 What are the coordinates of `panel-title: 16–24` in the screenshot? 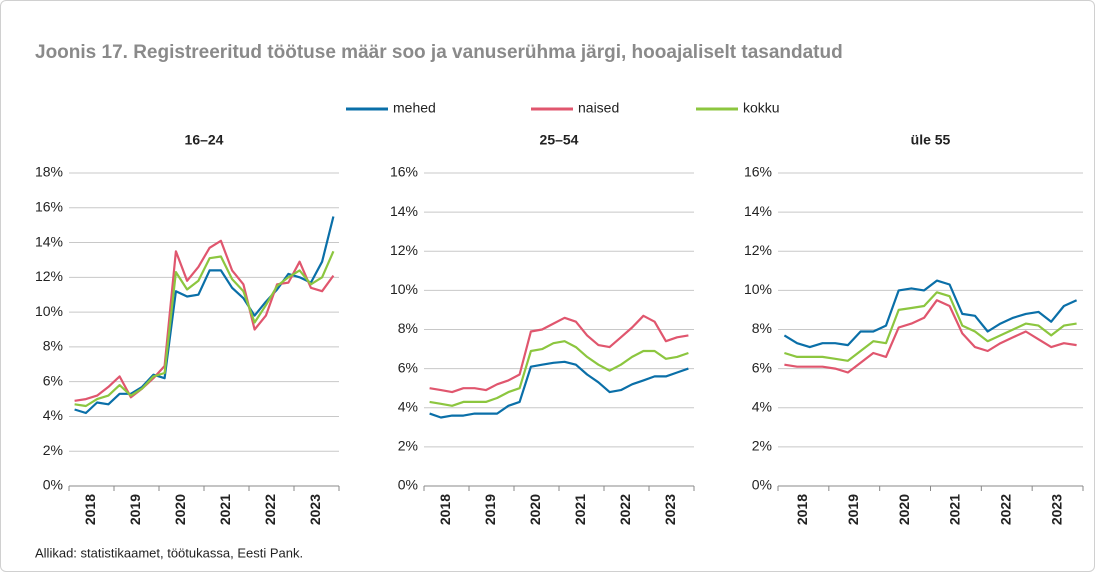 It's located at (204, 140).